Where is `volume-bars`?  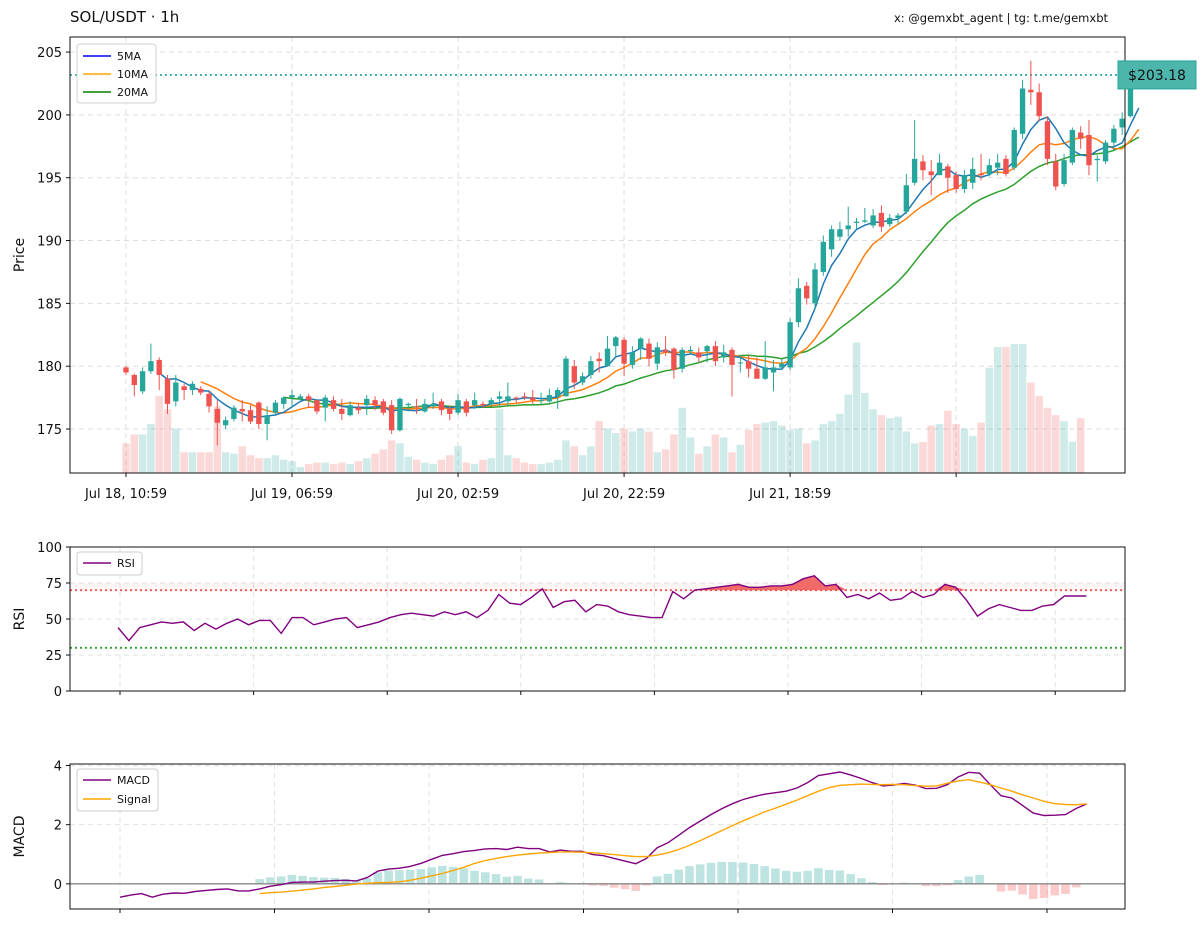 volume-bars is located at coordinates (603, 407).